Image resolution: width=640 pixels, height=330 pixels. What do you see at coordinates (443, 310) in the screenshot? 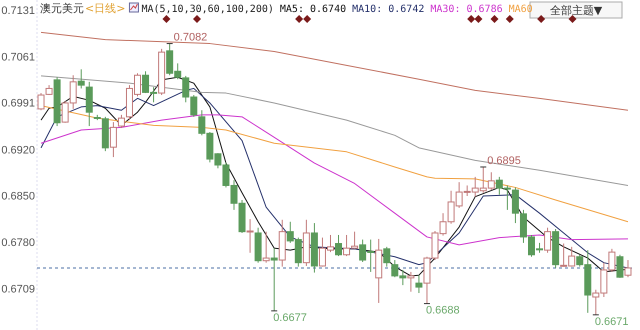
I see `annotation: 0.6688` at bounding box center [443, 310].